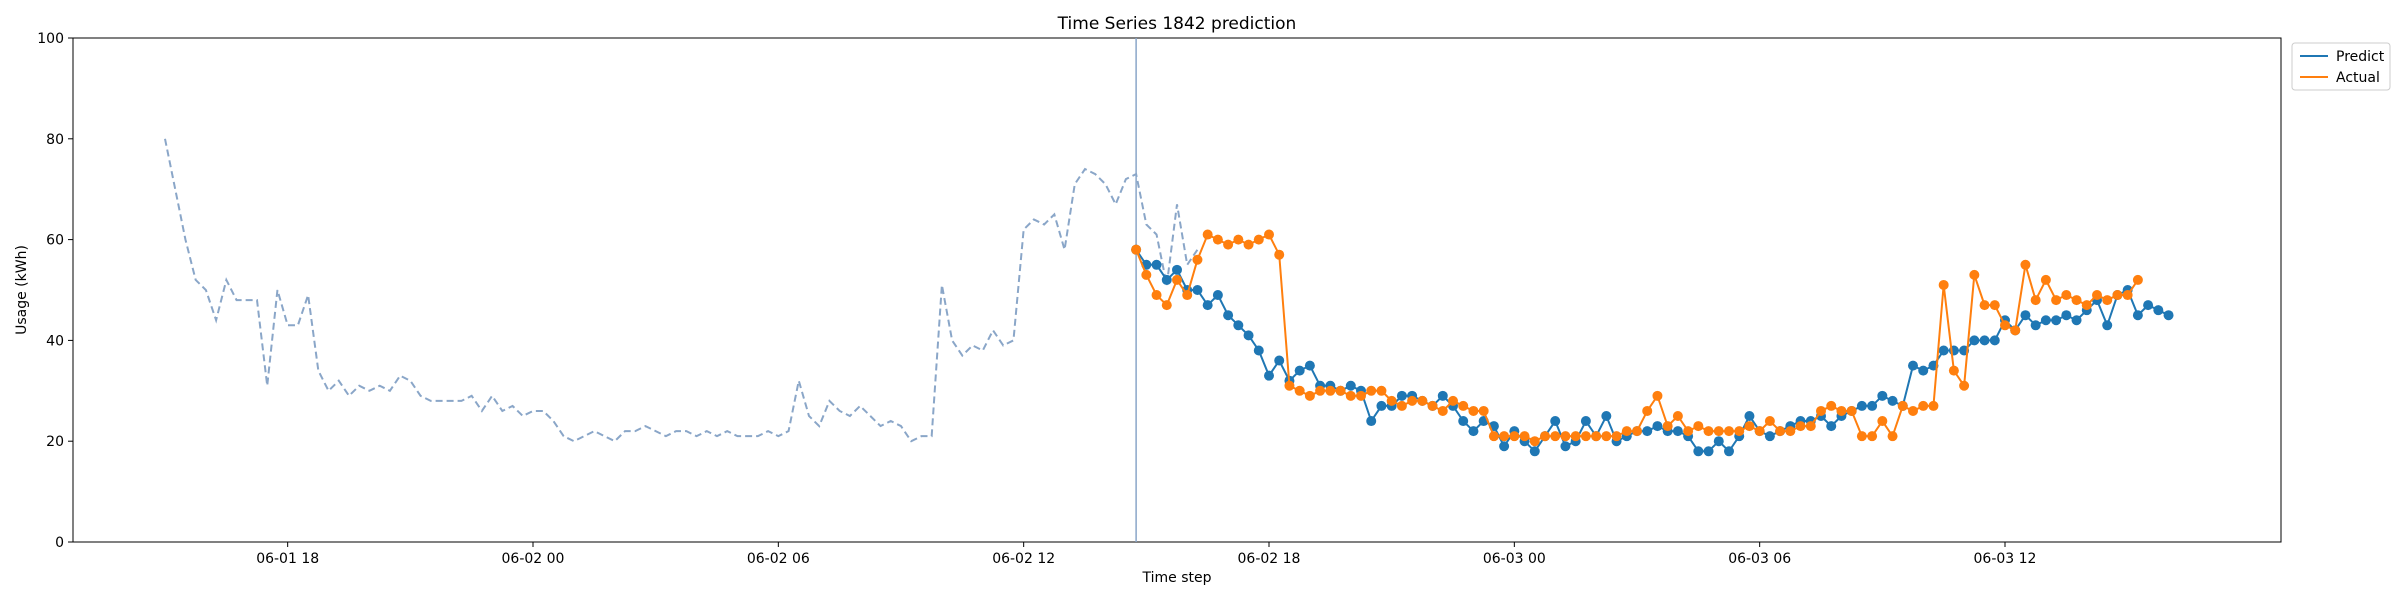 Image resolution: width=2400 pixels, height=600 pixels. Describe the element at coordinates (1177, 24) in the screenshot. I see `chart-title: Time Series 1842 prediction` at that location.